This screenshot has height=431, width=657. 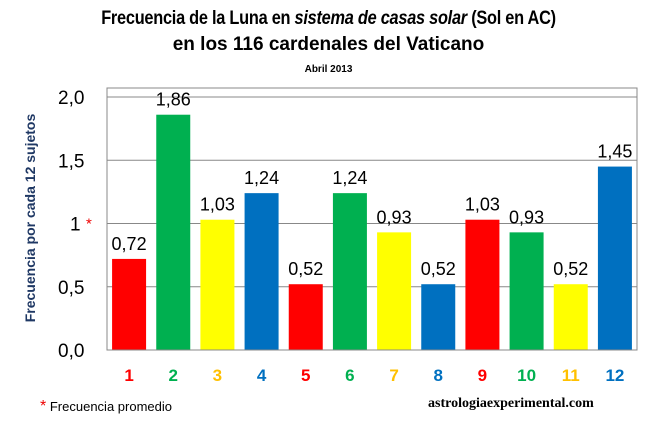 What do you see at coordinates (173, 100) in the screenshot?
I see `data-label: 1,86` at bounding box center [173, 100].